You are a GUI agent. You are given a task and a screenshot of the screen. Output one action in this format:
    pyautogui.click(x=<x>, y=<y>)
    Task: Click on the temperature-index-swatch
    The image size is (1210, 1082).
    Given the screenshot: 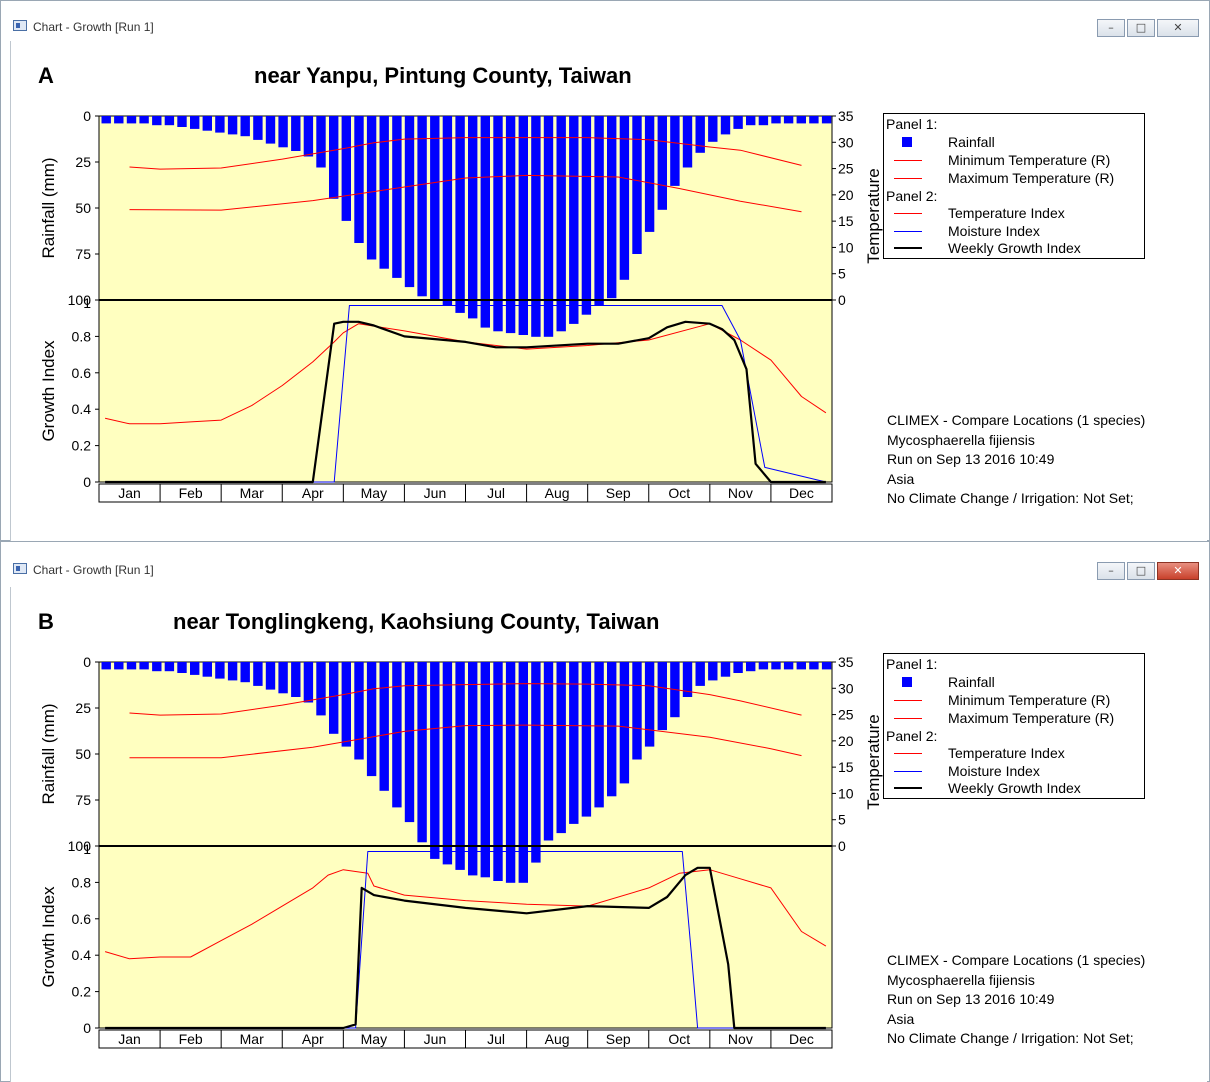 What is the action you would take?
    pyautogui.click(x=908, y=213)
    